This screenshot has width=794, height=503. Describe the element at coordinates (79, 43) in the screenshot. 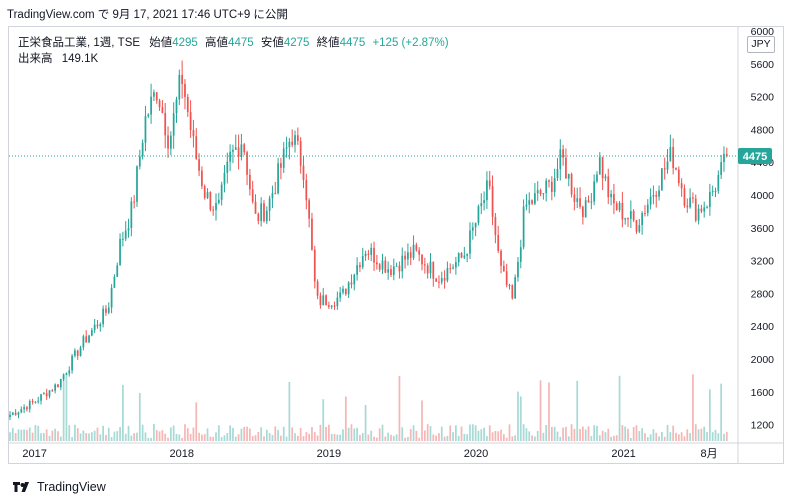

I see `symbol-label: 正栄食品工業, 1週, TSE` at that location.